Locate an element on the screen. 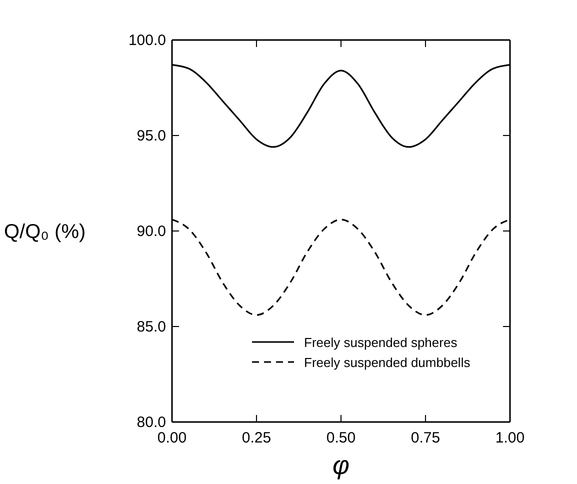 The width and height of the screenshot is (577, 484). y-tick-label: 95.0 is located at coordinates (151, 135).